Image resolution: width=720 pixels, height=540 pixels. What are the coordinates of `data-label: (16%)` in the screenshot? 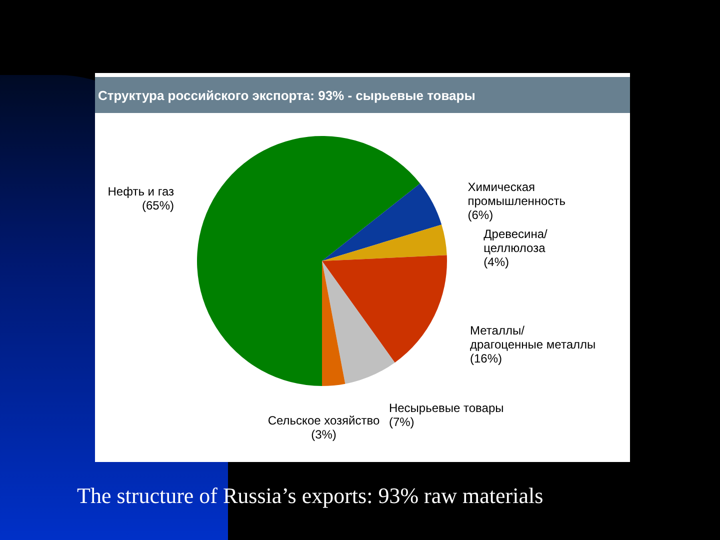 It's located at (486, 359).